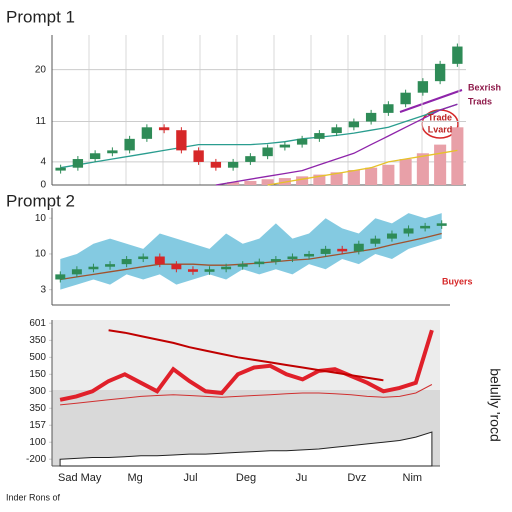 The image size is (512, 512). What do you see at coordinates (413, 478) in the screenshot?
I see `x-tick-label: Nim` at bounding box center [413, 478].